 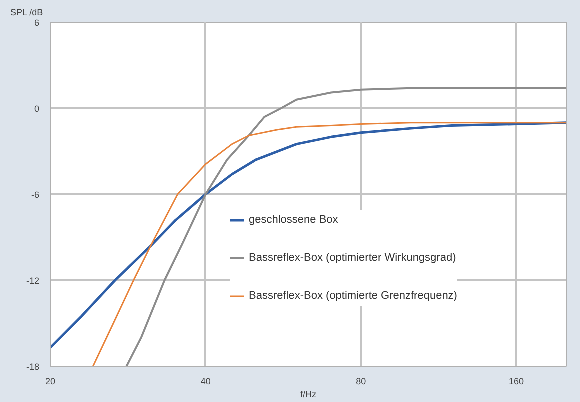 What do you see at coordinates (37, 23) in the screenshot?
I see `y-tick-label: 6` at bounding box center [37, 23].